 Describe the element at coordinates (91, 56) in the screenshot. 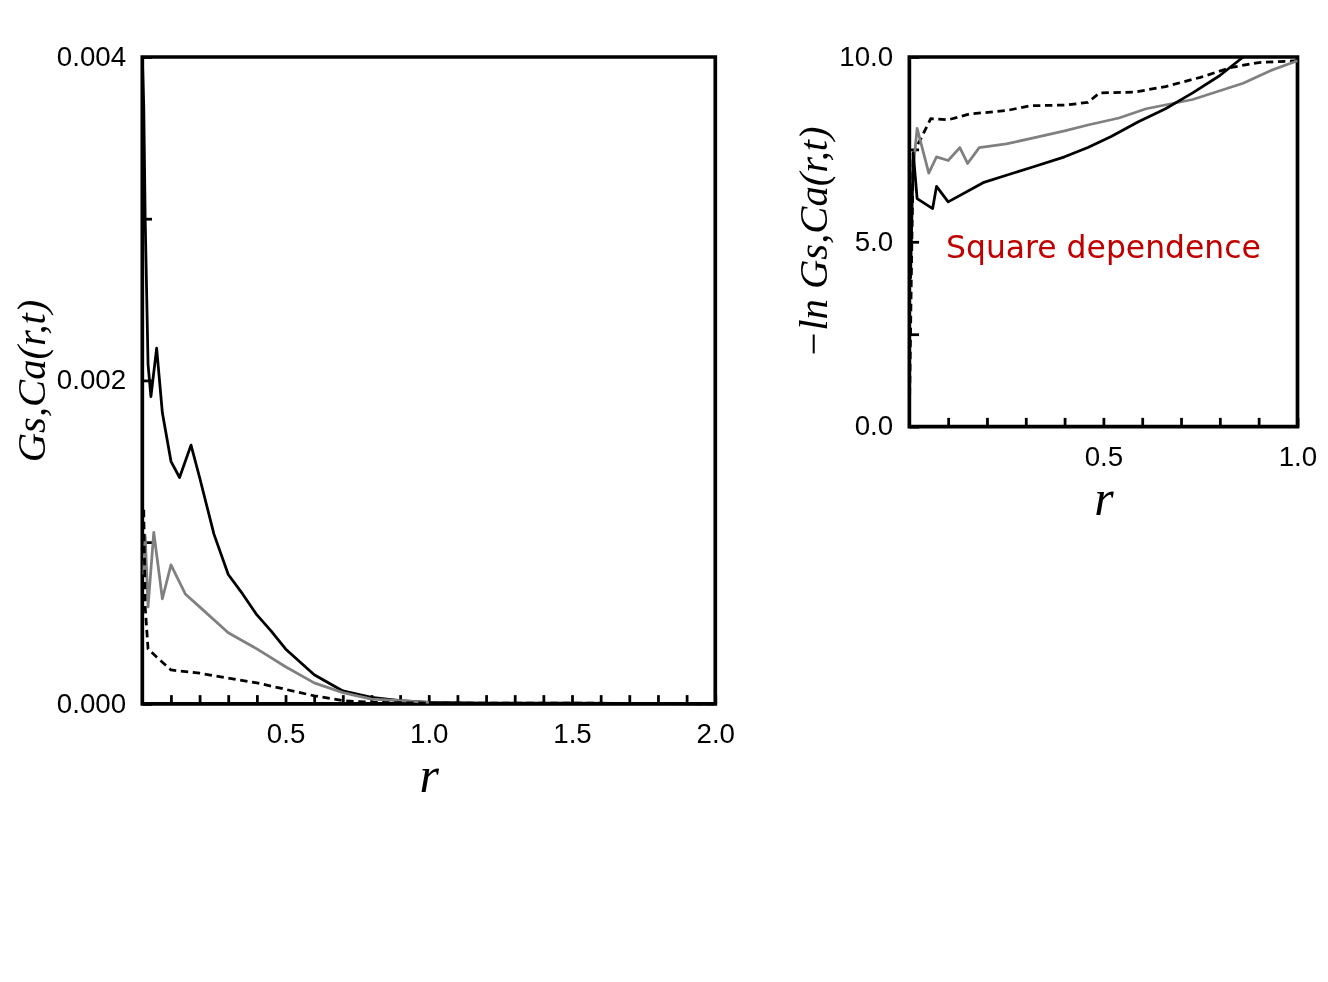

I see `y-tick-label: 0.004` at that location.